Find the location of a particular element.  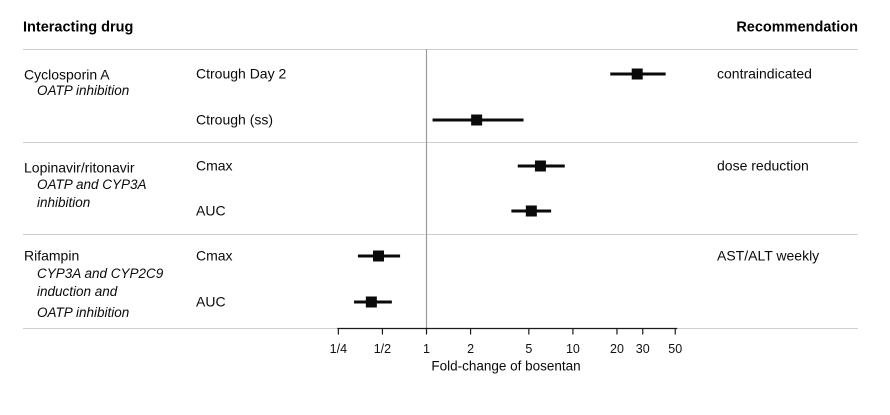

recommendation-label: dose reduction is located at coordinates (763, 165).